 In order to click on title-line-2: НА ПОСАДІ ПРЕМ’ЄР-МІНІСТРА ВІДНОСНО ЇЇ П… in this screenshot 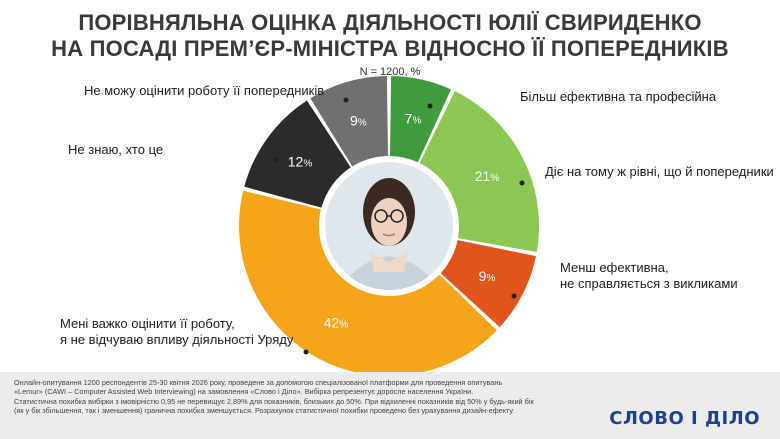, I will do `click(390, 48)`.